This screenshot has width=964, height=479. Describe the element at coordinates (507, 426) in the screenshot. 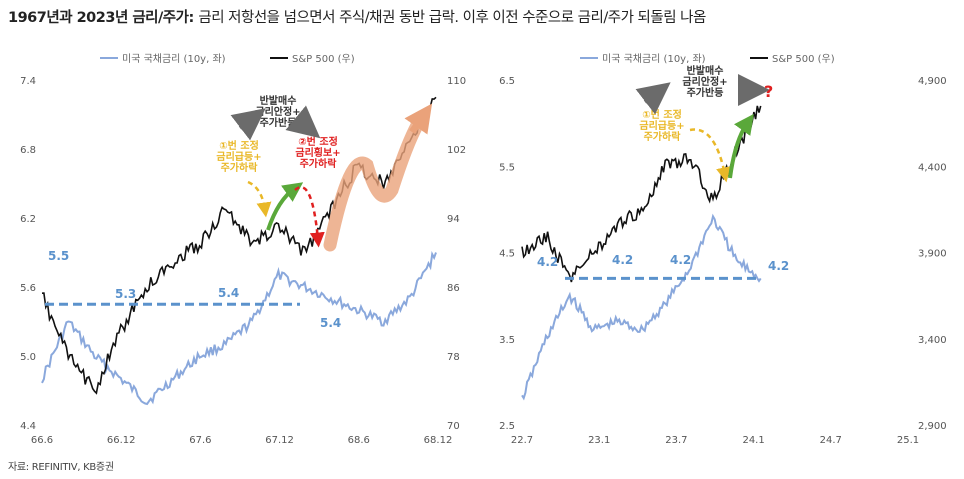

I see `y-left-tick-label: 2.5` at that location.